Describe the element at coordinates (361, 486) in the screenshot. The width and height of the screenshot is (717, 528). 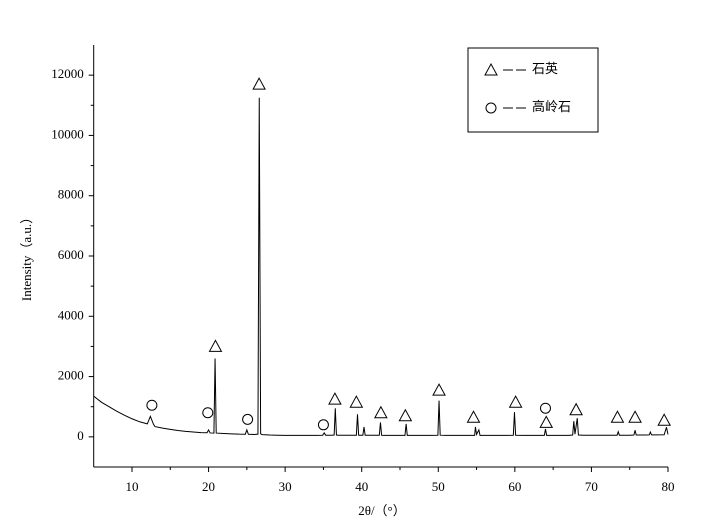
I see `x-tick-label: 40` at that location.